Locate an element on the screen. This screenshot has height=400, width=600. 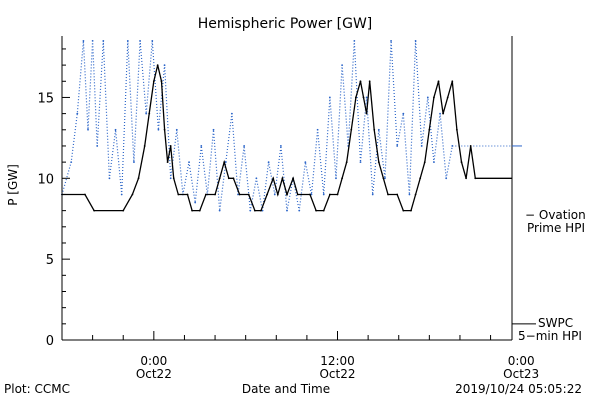
x-tick-date-label: Oct22 is located at coordinates (337, 374).